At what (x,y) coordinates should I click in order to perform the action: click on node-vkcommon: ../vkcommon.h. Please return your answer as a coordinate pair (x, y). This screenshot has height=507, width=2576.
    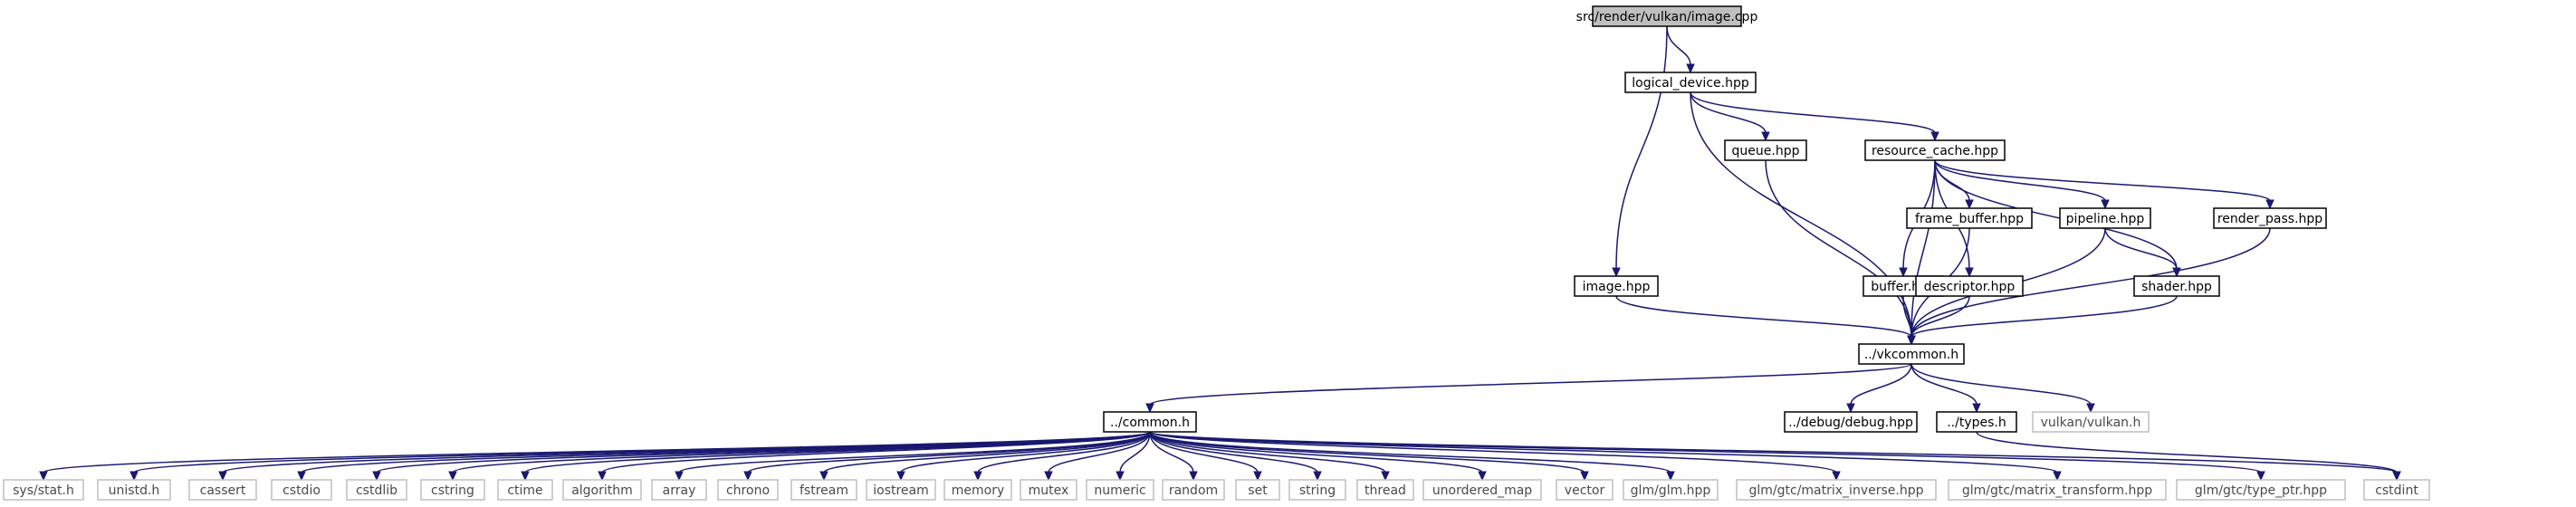
    Looking at the image, I should click on (1911, 354).